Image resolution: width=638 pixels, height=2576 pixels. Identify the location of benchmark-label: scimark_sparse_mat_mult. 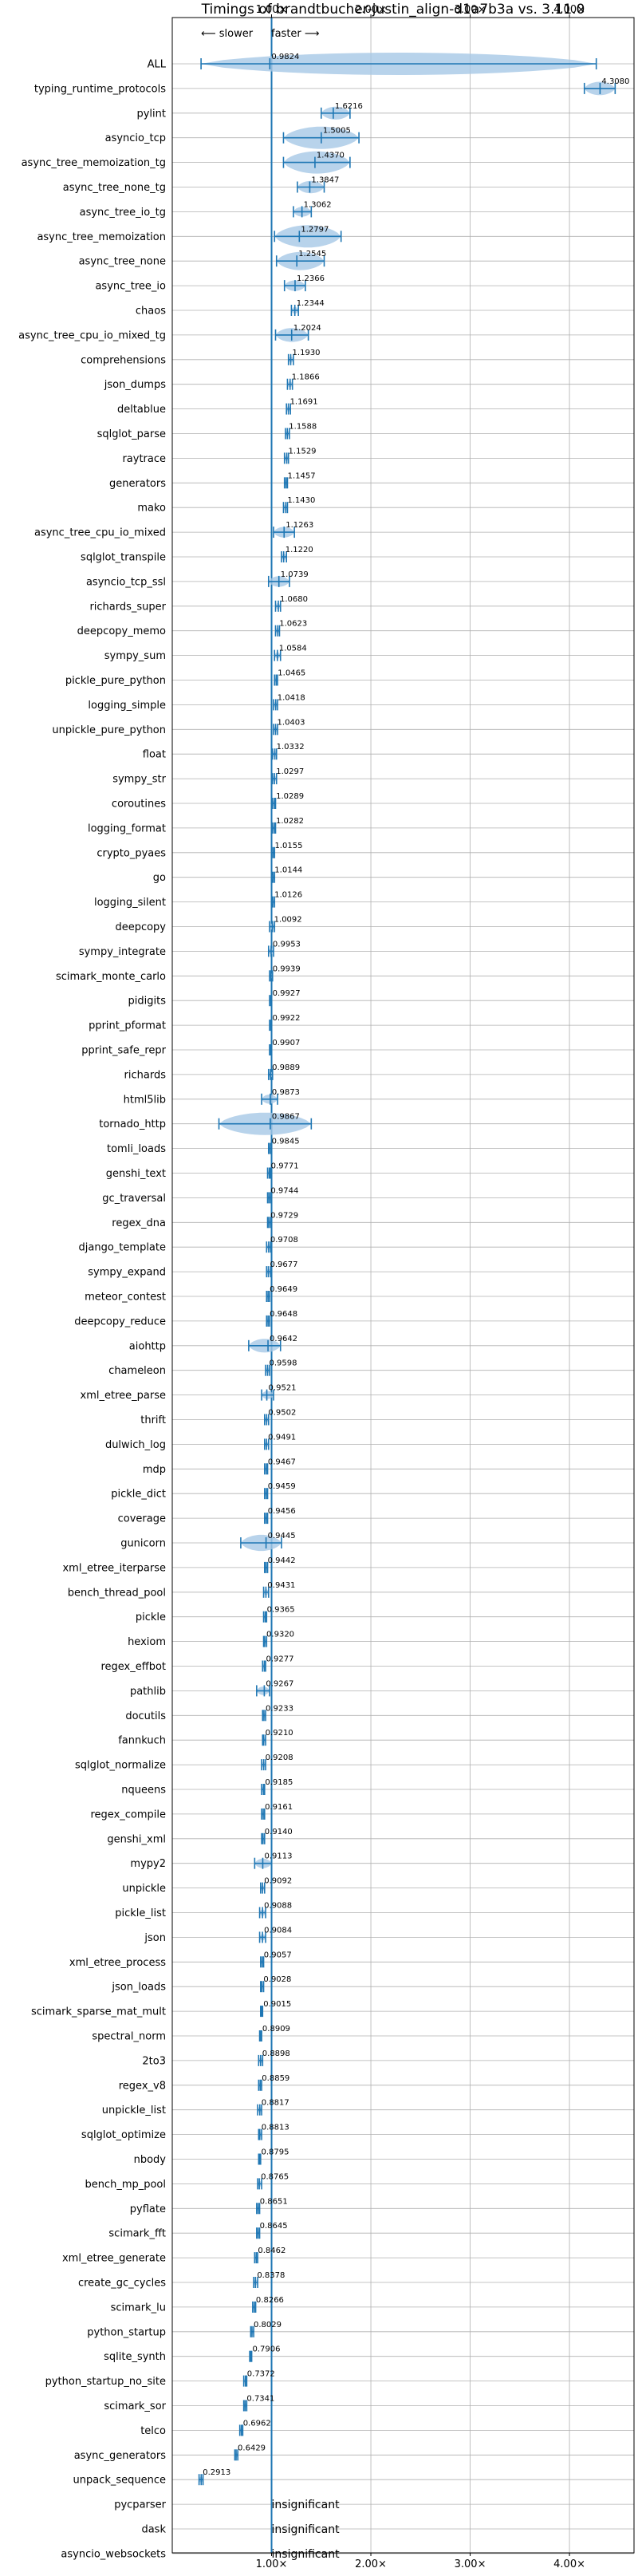
(98, 2012).